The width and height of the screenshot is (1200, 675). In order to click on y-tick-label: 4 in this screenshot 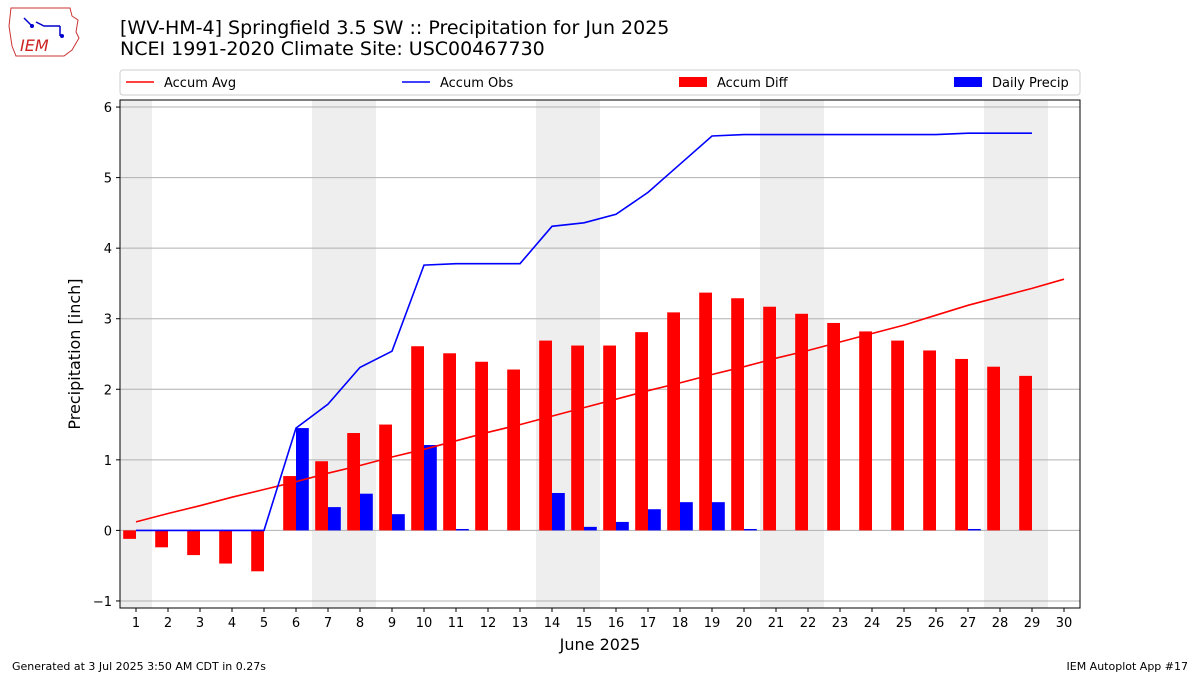, I will do `click(108, 249)`.